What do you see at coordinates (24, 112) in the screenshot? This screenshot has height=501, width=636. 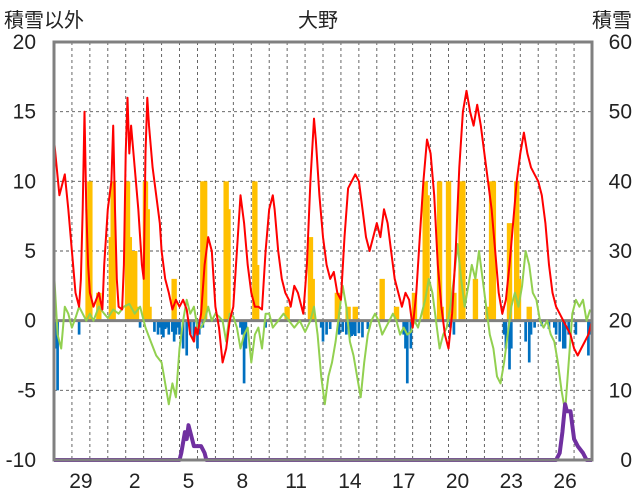 I see `left-tick-label: 15` at bounding box center [24, 112].